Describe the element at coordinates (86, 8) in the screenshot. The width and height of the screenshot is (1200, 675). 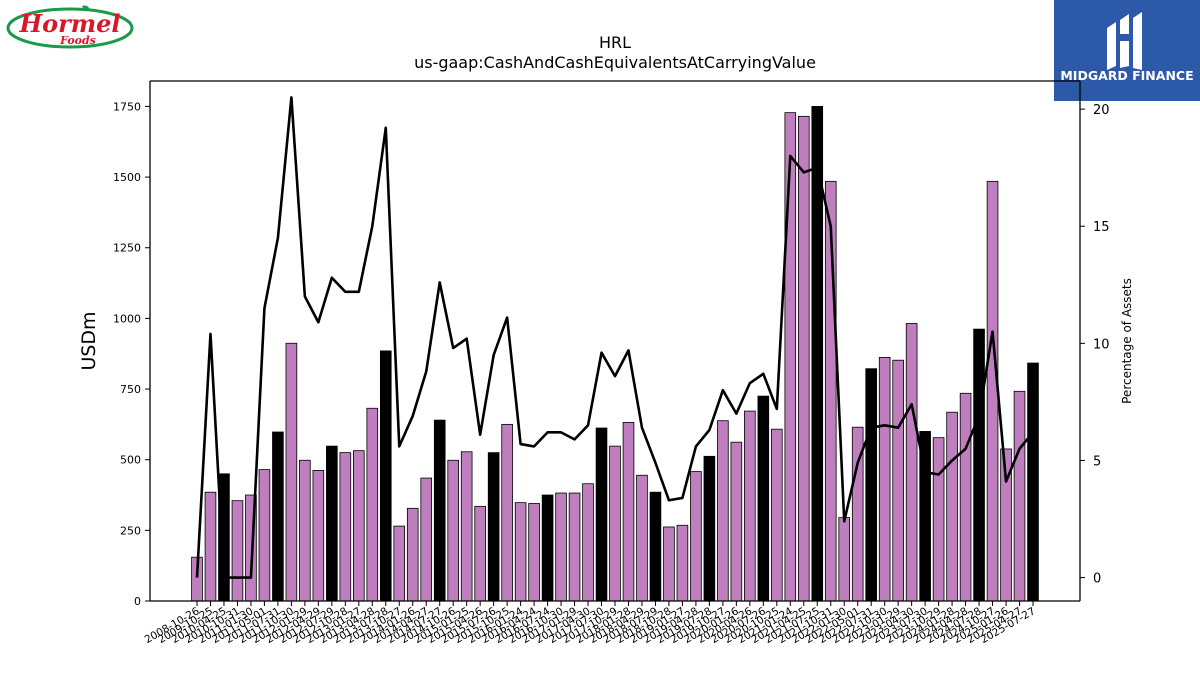
I see `hormel-logo-leaf-icon` at that location.